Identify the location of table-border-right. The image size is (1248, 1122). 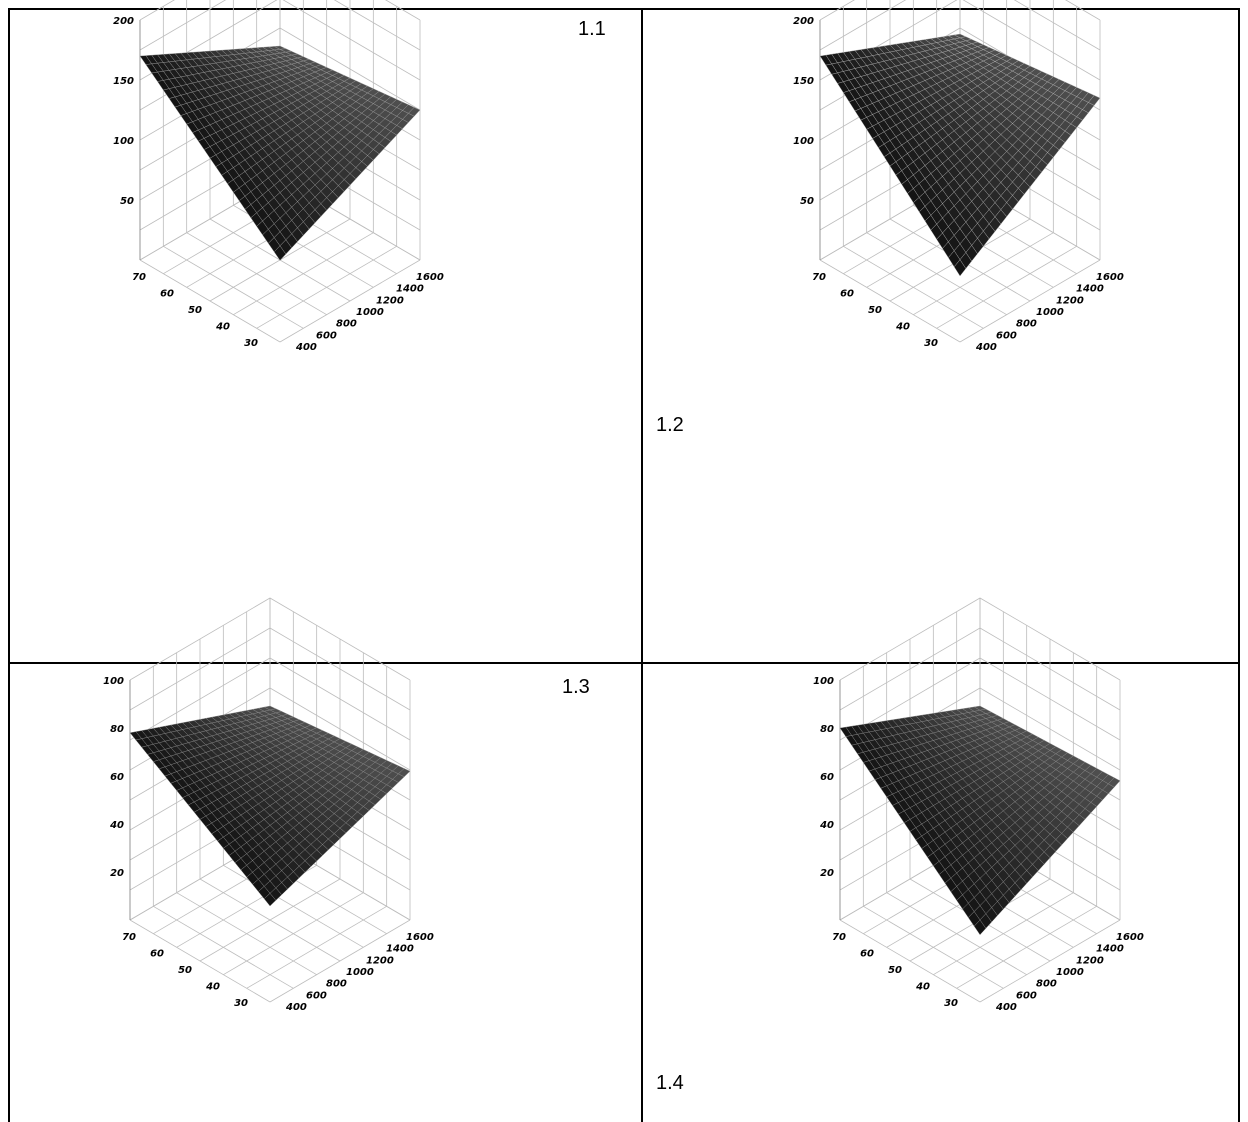
(1239, 565).